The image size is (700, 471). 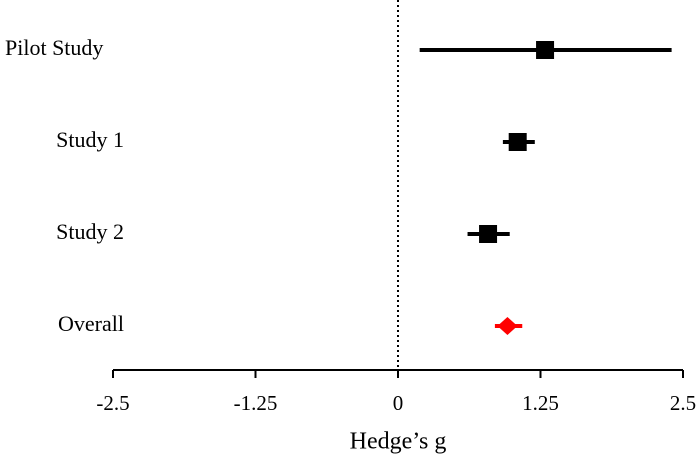 I want to click on x-tick-label: 1.25, so click(x=540, y=403).